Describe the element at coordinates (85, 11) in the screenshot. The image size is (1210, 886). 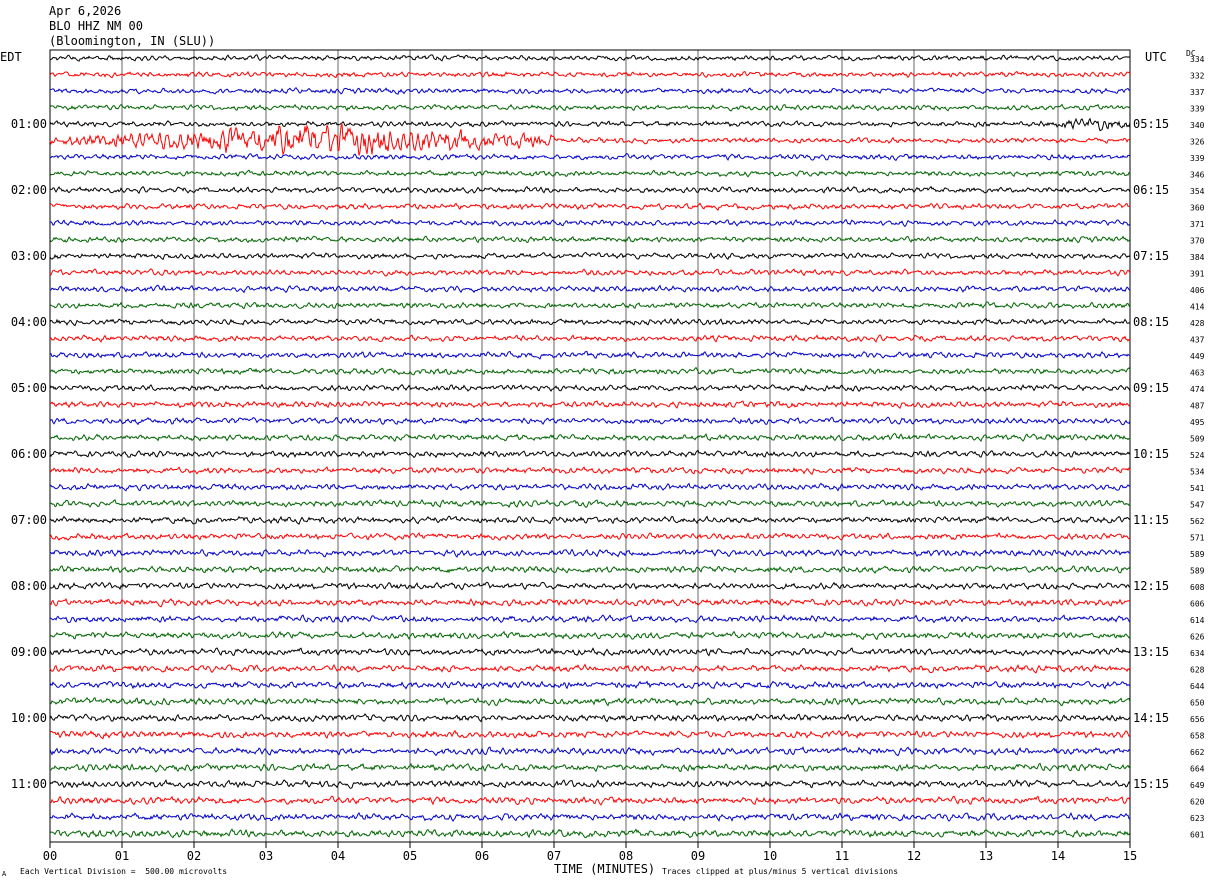
I see `date-label: Apr 6,2026` at that location.